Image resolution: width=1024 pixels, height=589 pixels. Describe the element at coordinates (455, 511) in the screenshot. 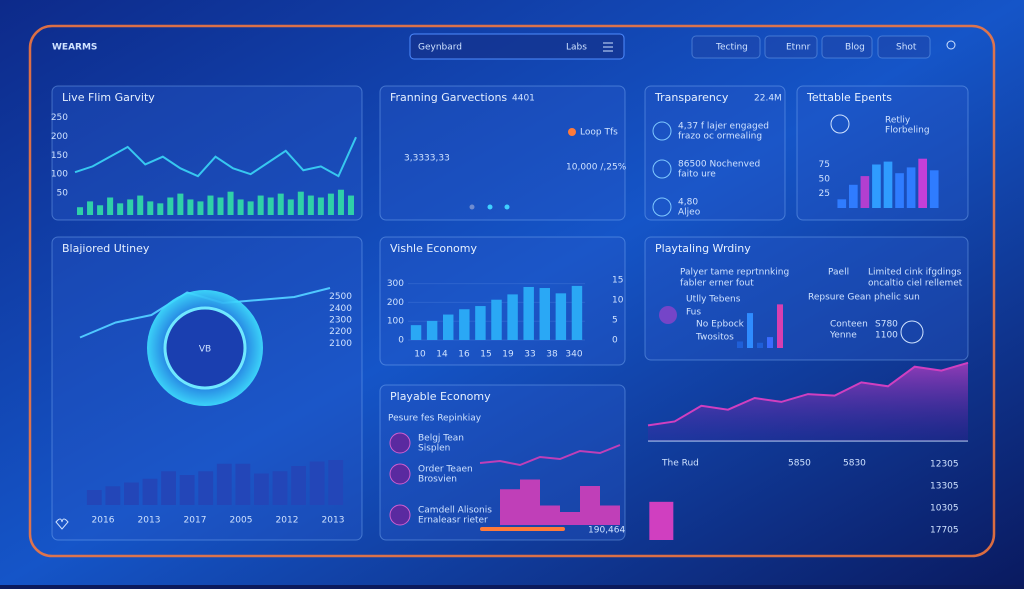

I see `item-title: Camdell Alisonis` at that location.